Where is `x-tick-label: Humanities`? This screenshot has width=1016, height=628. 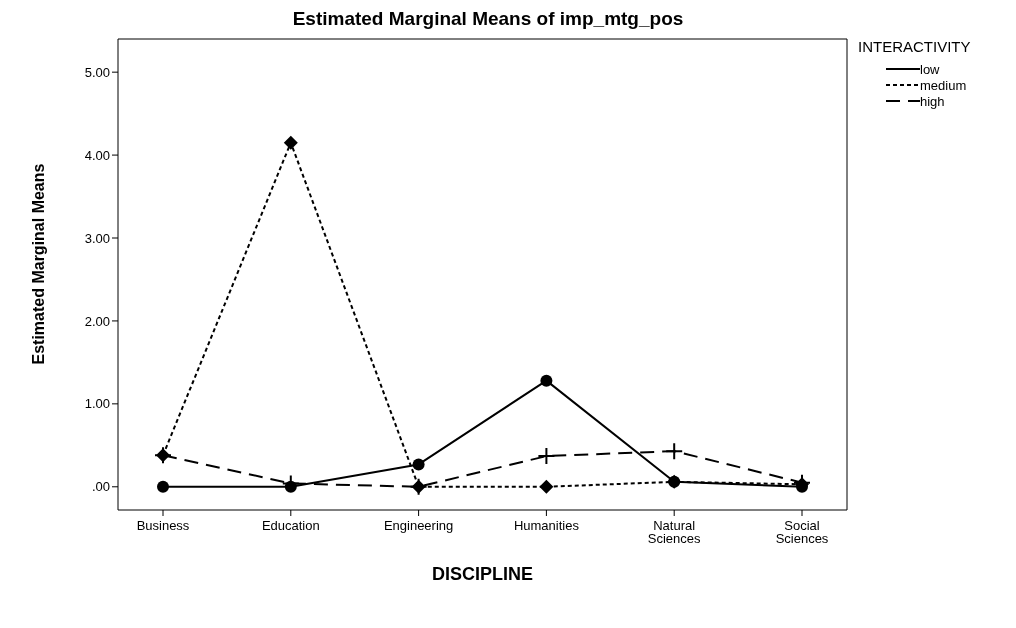
x-tick-label: Humanities is located at coordinates (546, 525).